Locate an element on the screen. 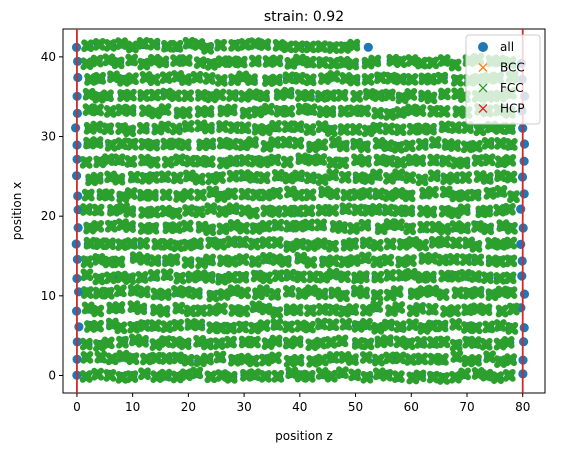 Image resolution: width=563 pixels, height=453 pixels. legend-label-hcp: HCP is located at coordinates (512, 109).